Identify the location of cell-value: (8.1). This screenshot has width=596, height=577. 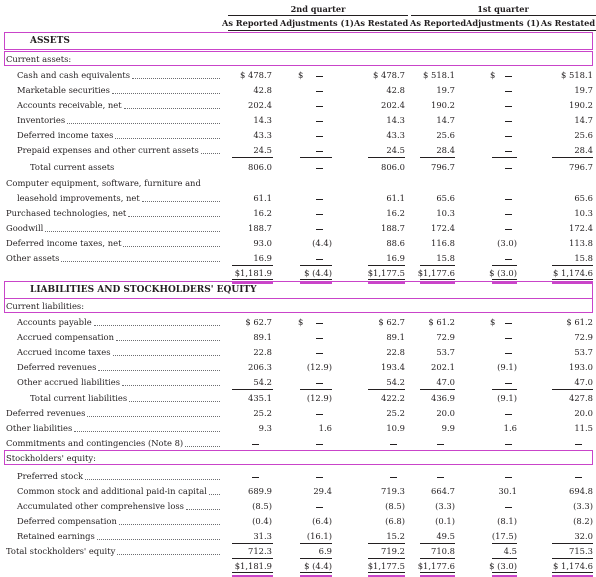
(507, 521).